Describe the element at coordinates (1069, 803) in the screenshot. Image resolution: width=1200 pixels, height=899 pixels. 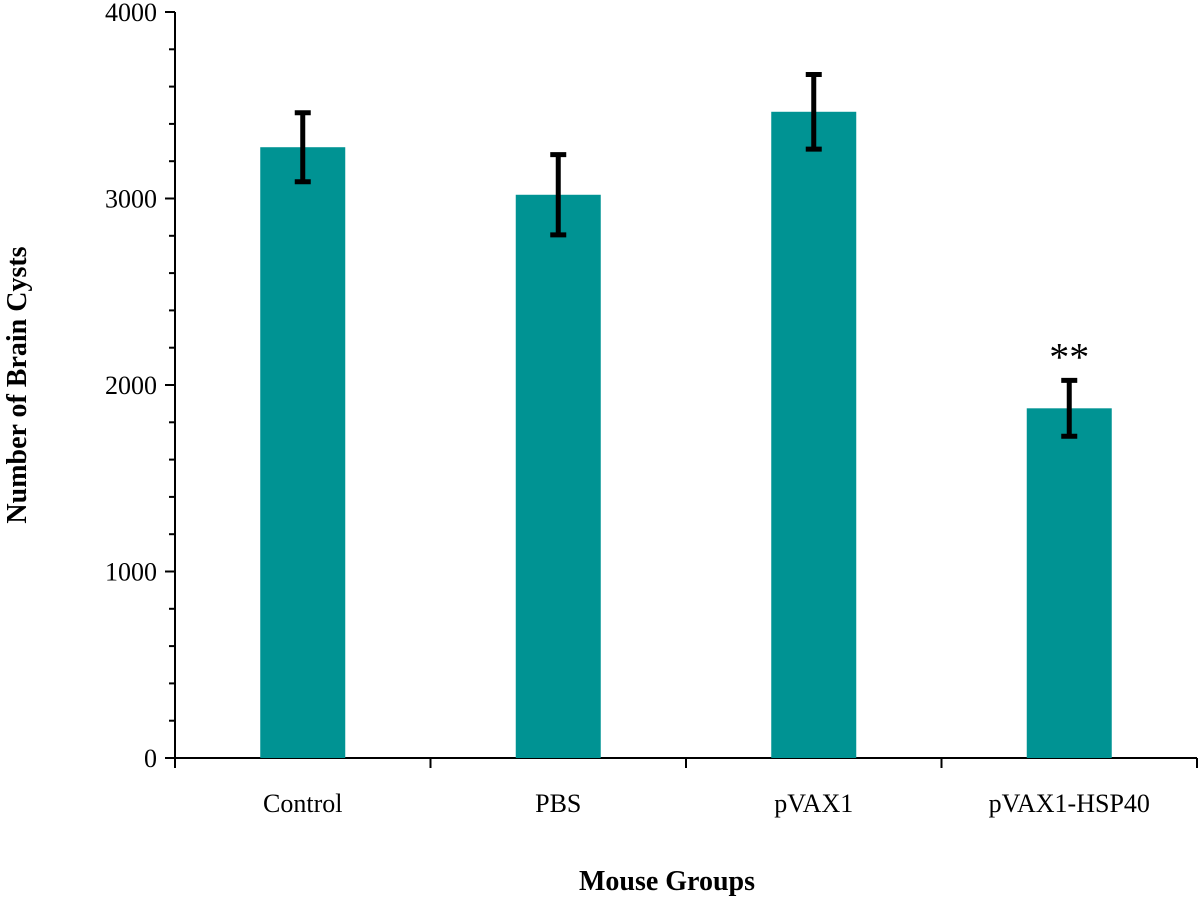
I see `category-label: pVAX1-HSP40` at that location.